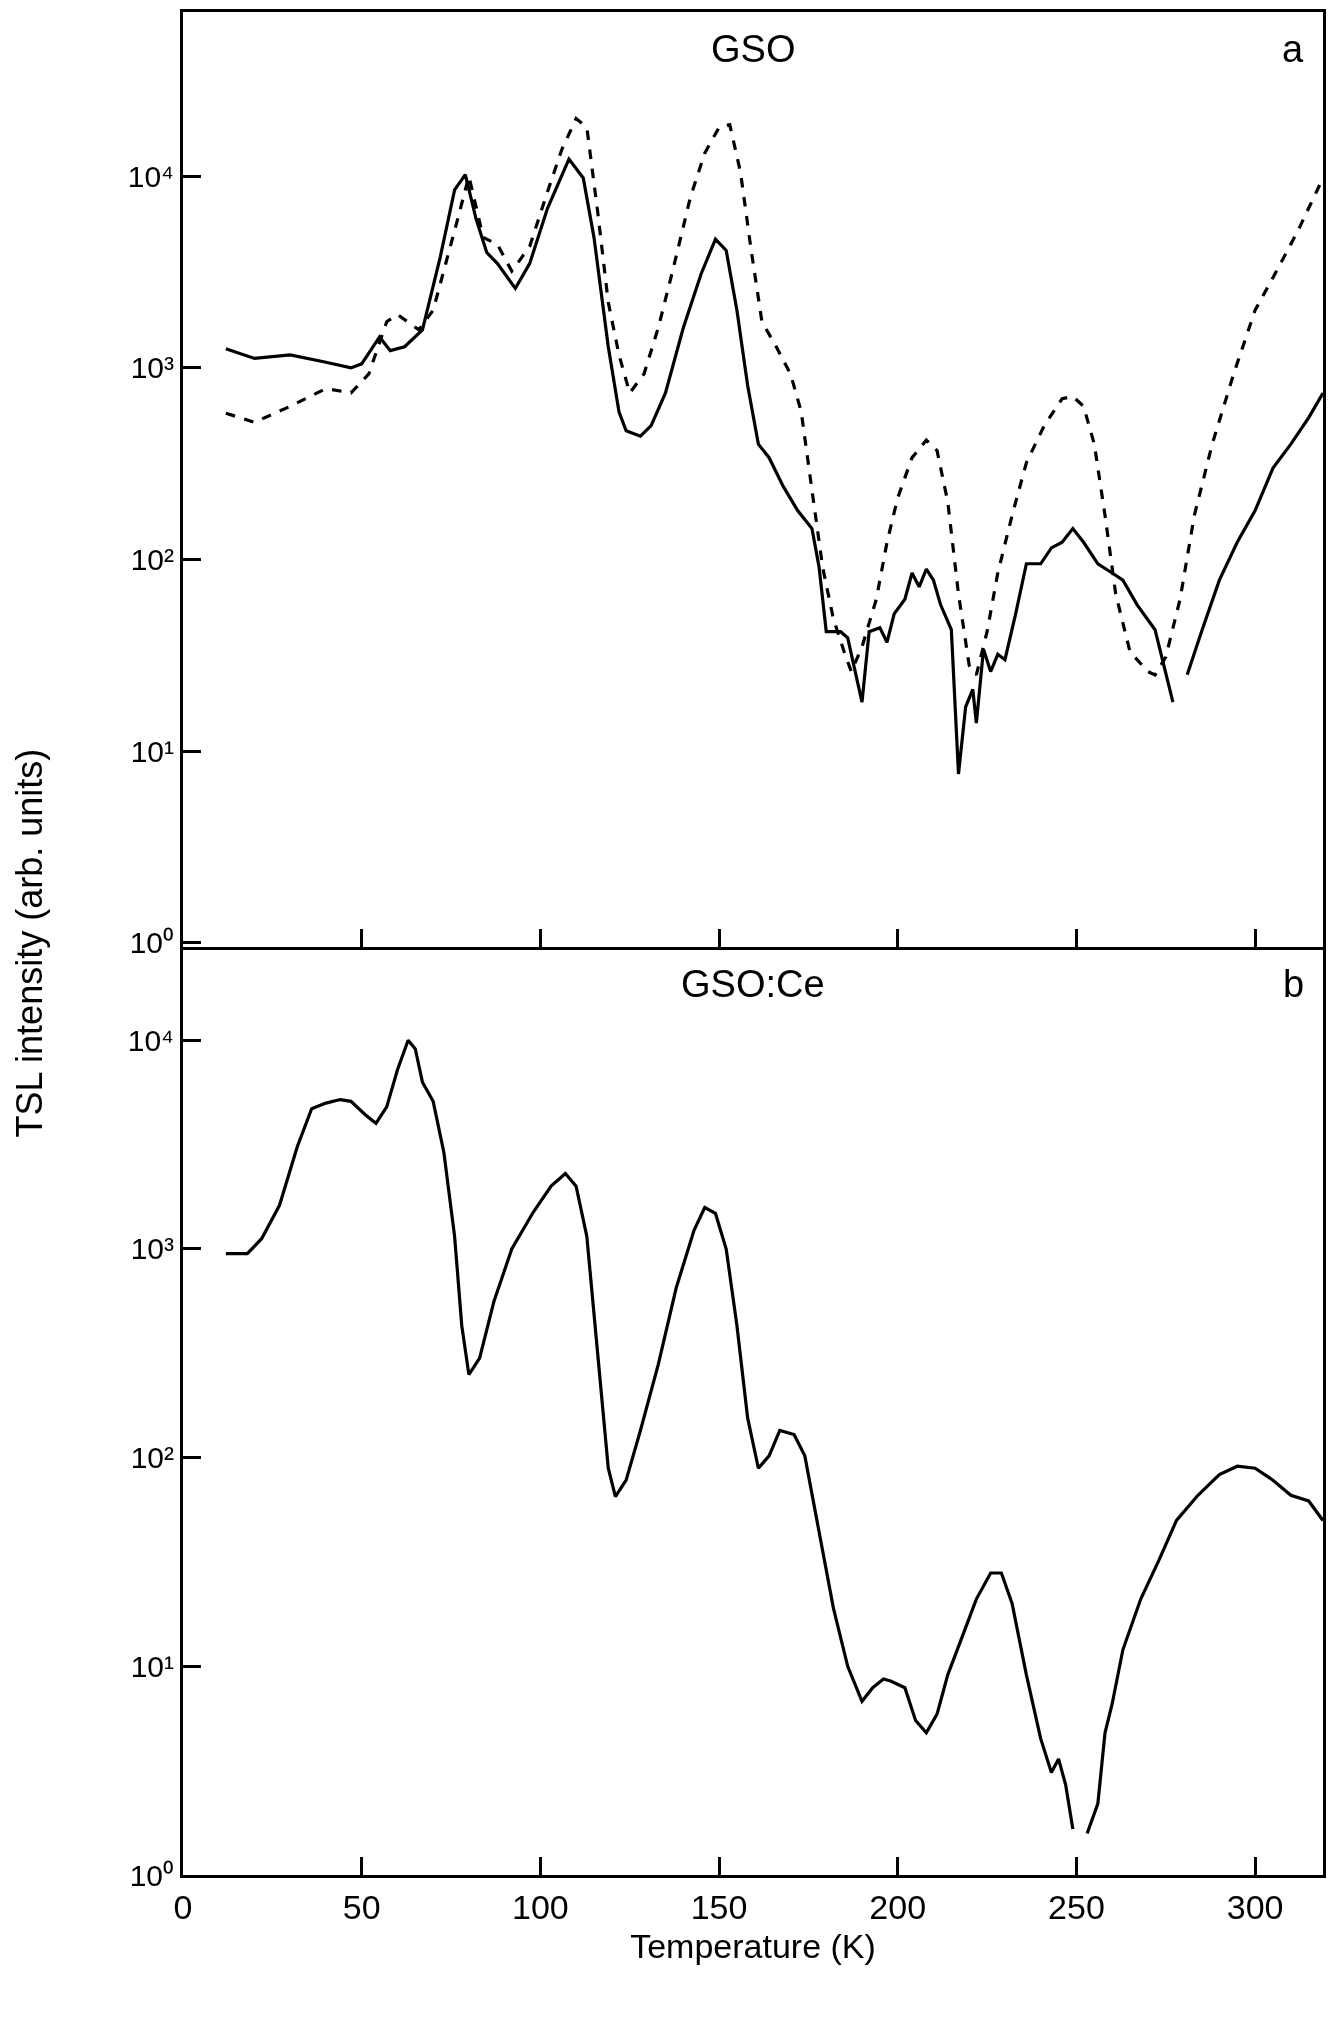 The image size is (1328, 2022). Describe the element at coordinates (540, 1906) in the screenshot. I see `x-tick-label: 100` at that location.